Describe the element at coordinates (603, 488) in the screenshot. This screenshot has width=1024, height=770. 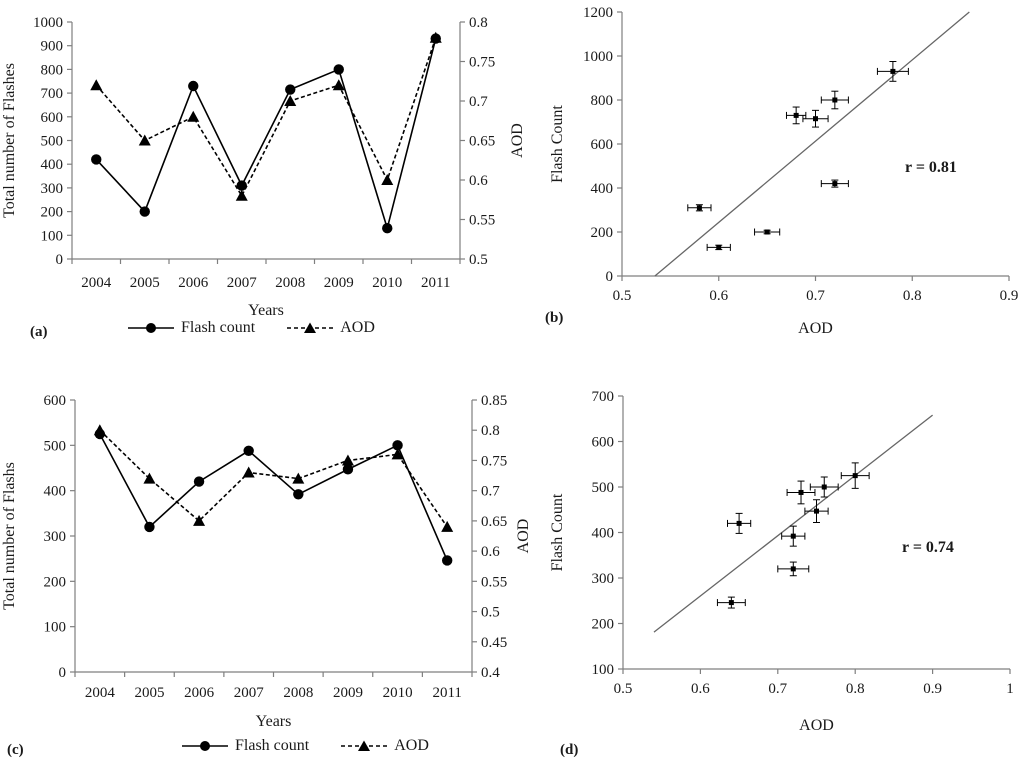
I see `y-tick-label: 500` at that location.